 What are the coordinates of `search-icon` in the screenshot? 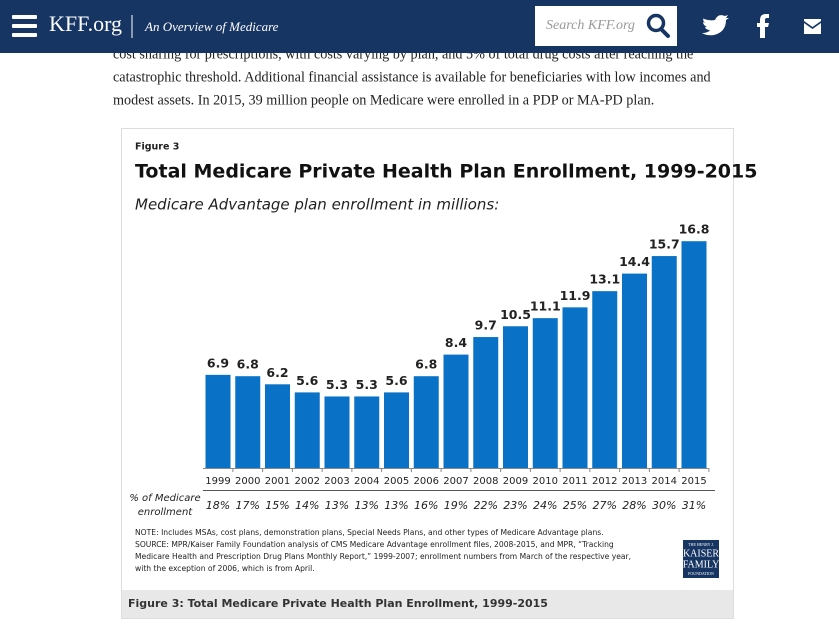 It's located at (658, 25).